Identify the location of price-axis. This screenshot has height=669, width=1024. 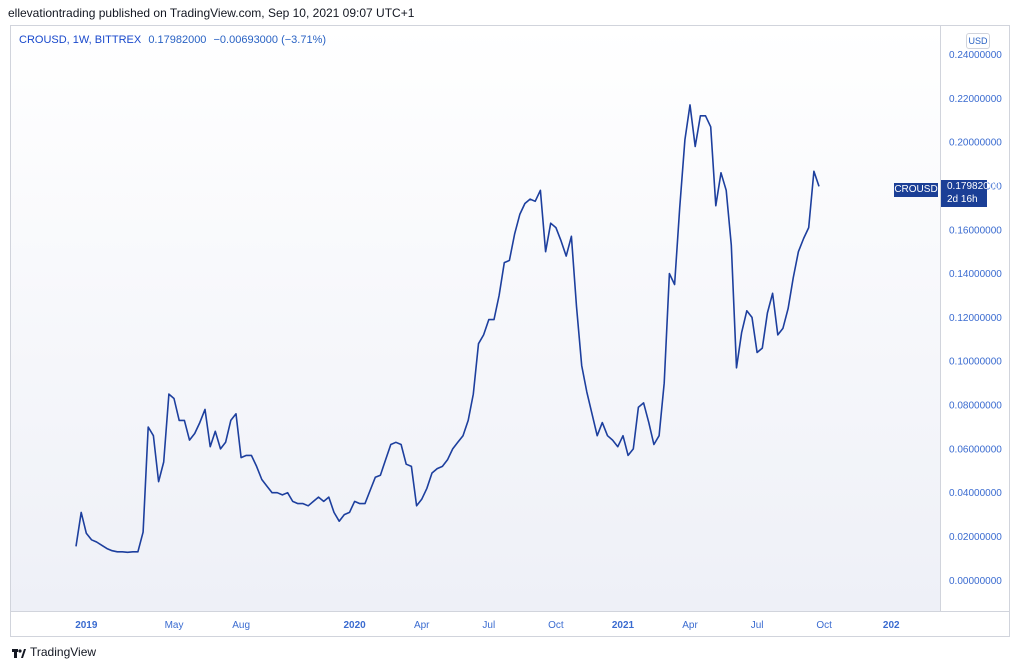
(974, 318).